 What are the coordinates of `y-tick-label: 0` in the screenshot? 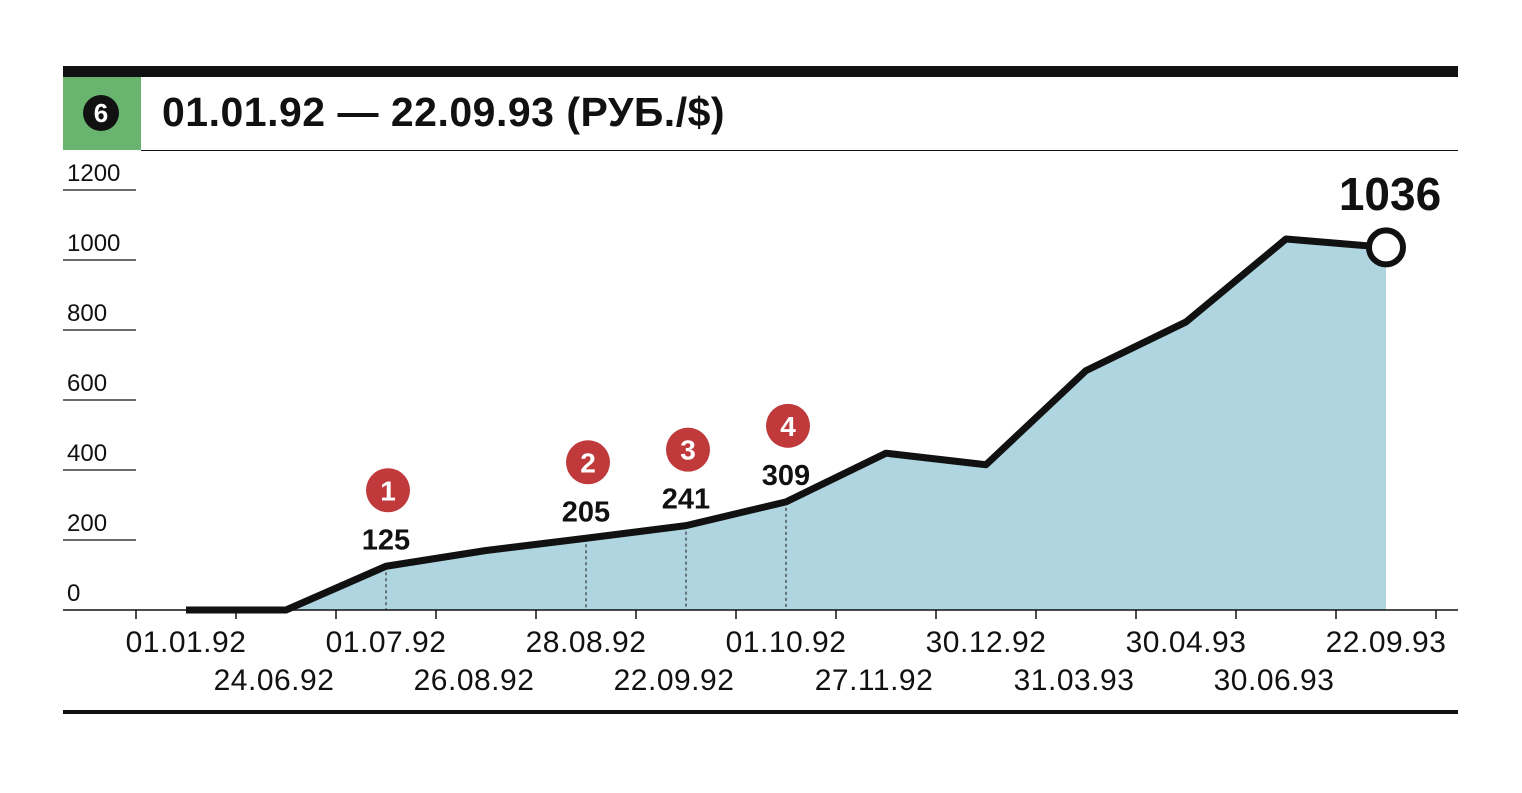 It's located at (73, 593).